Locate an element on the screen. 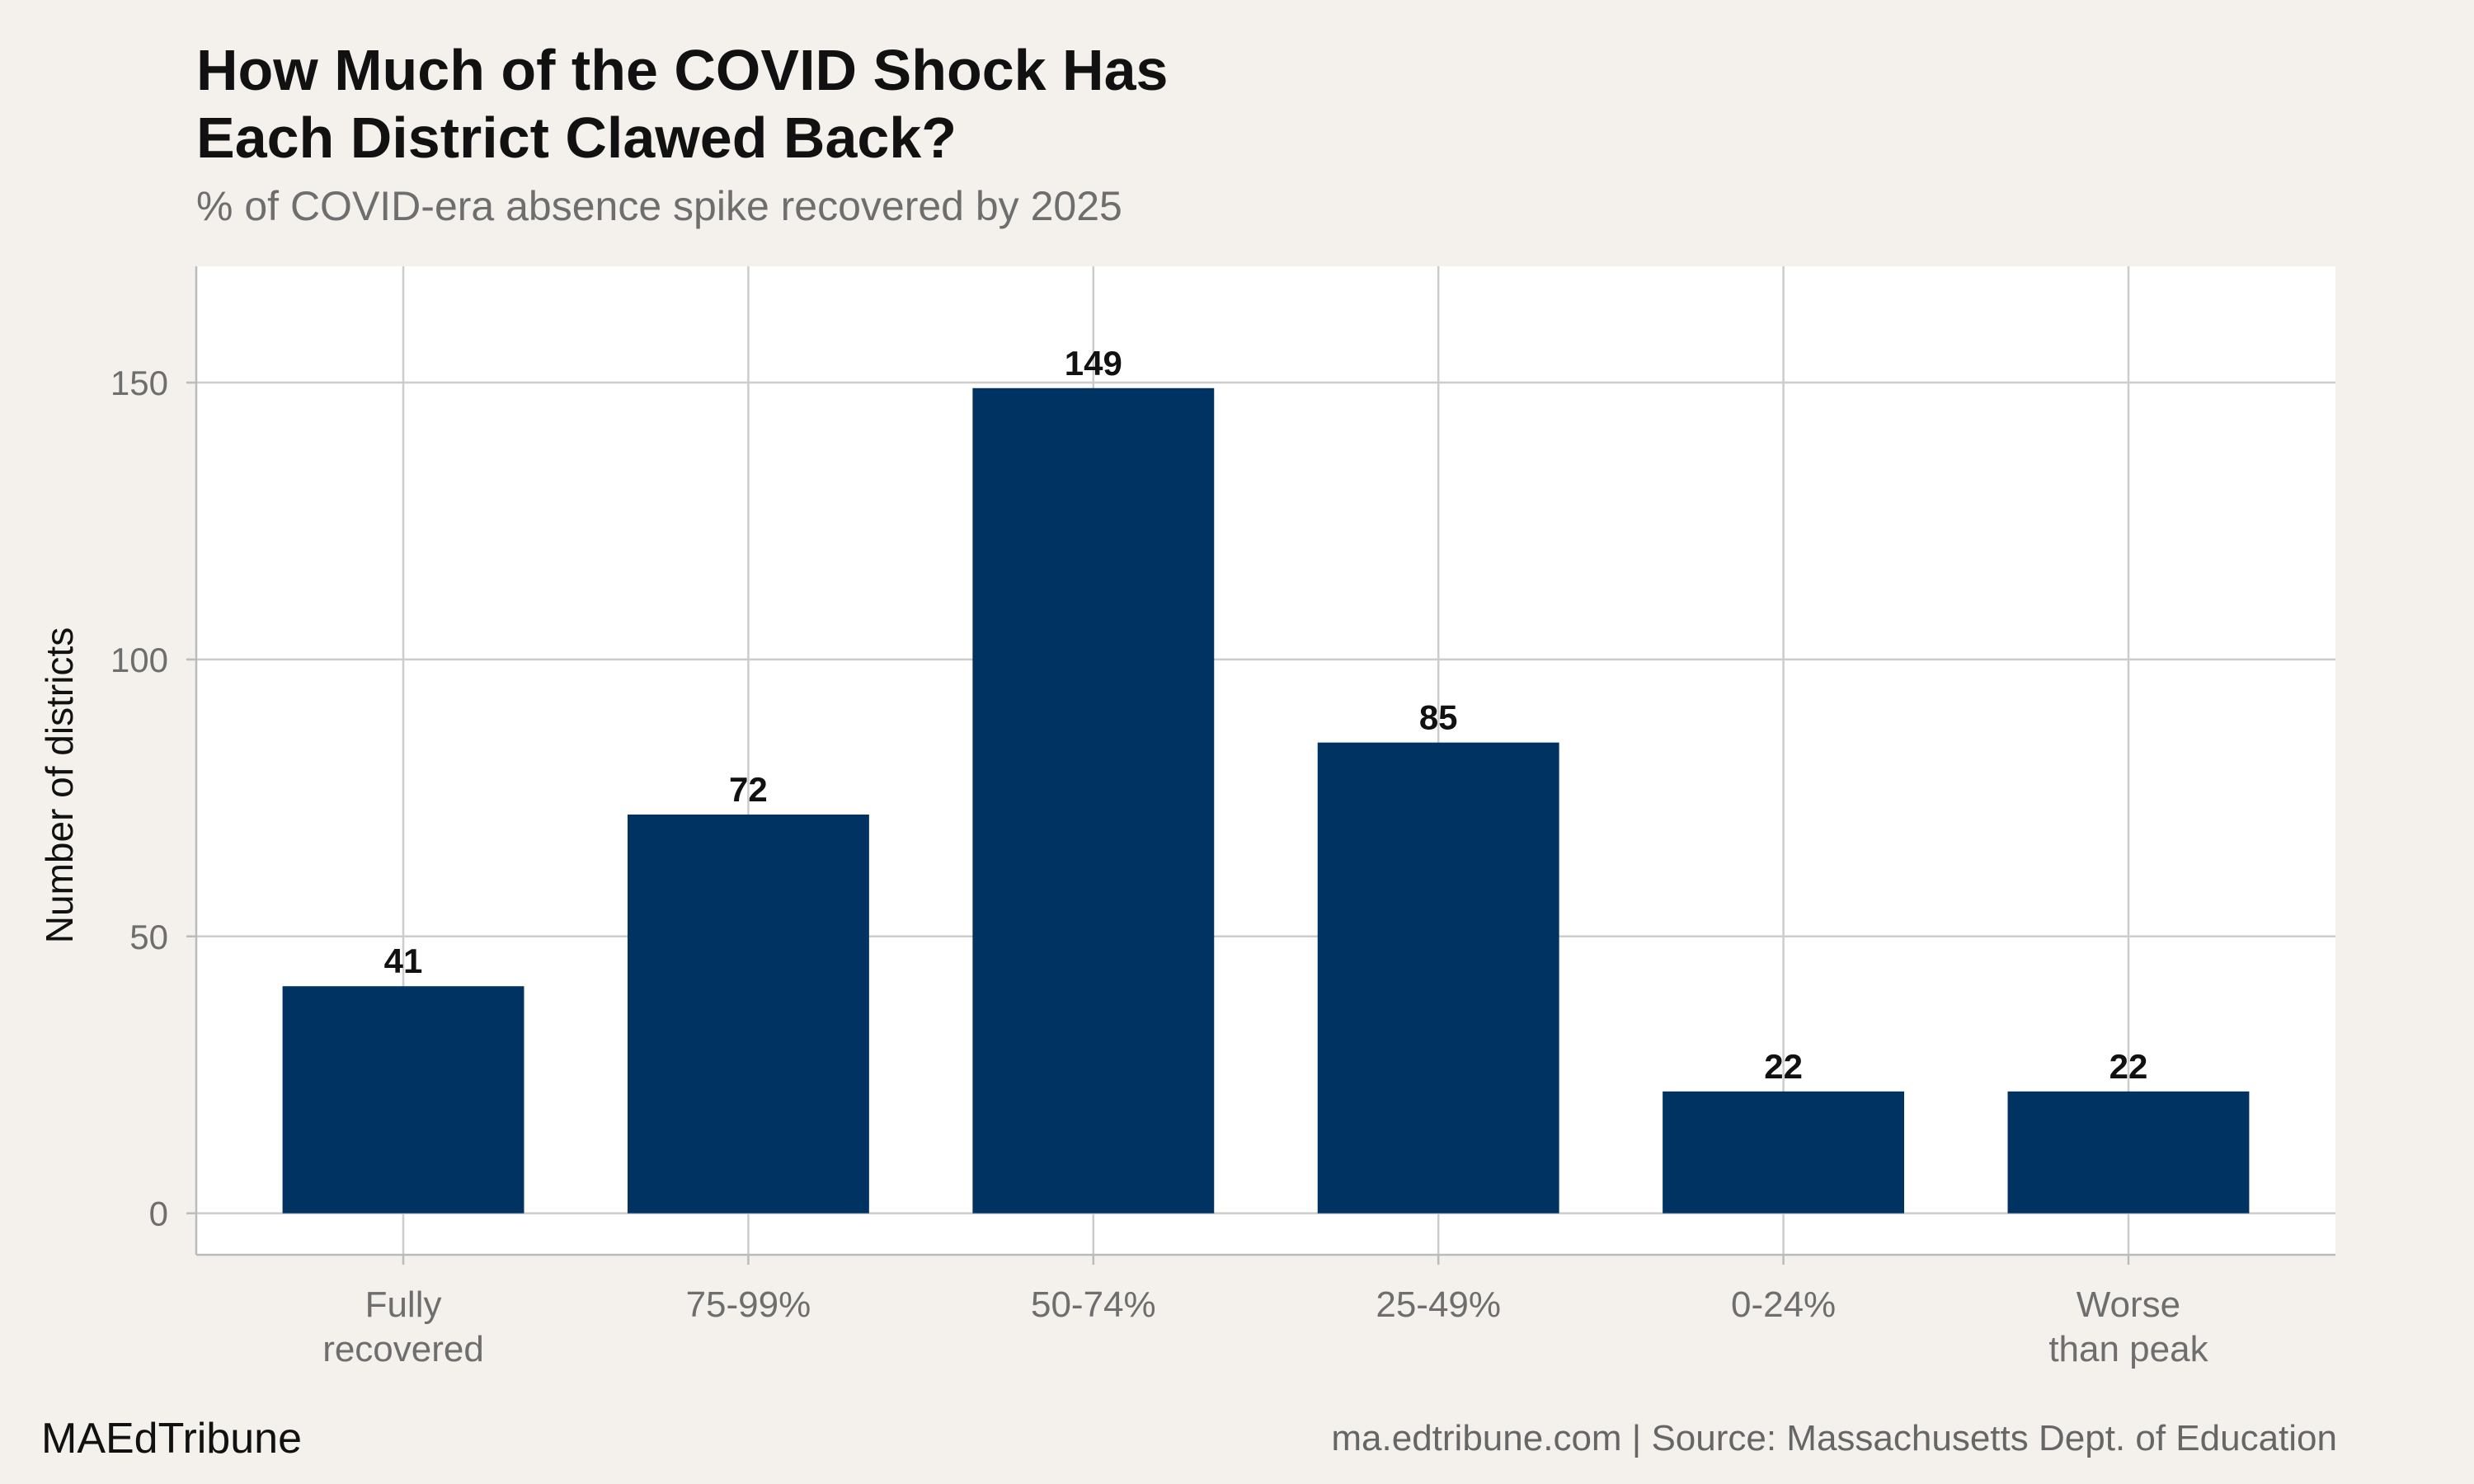 Image resolution: width=2474 pixels, height=1484 pixels. x-tick-label-line: 75-99% is located at coordinates (748, 1304).